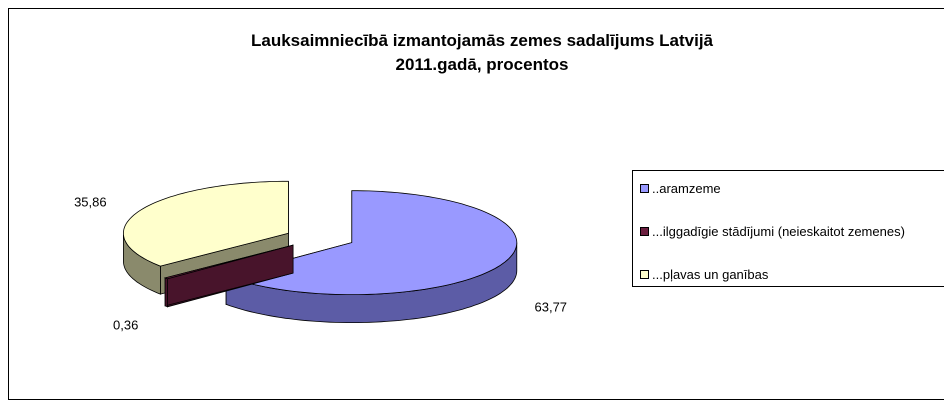  I want to click on legend-label: ..aramzeme, so click(686, 188).